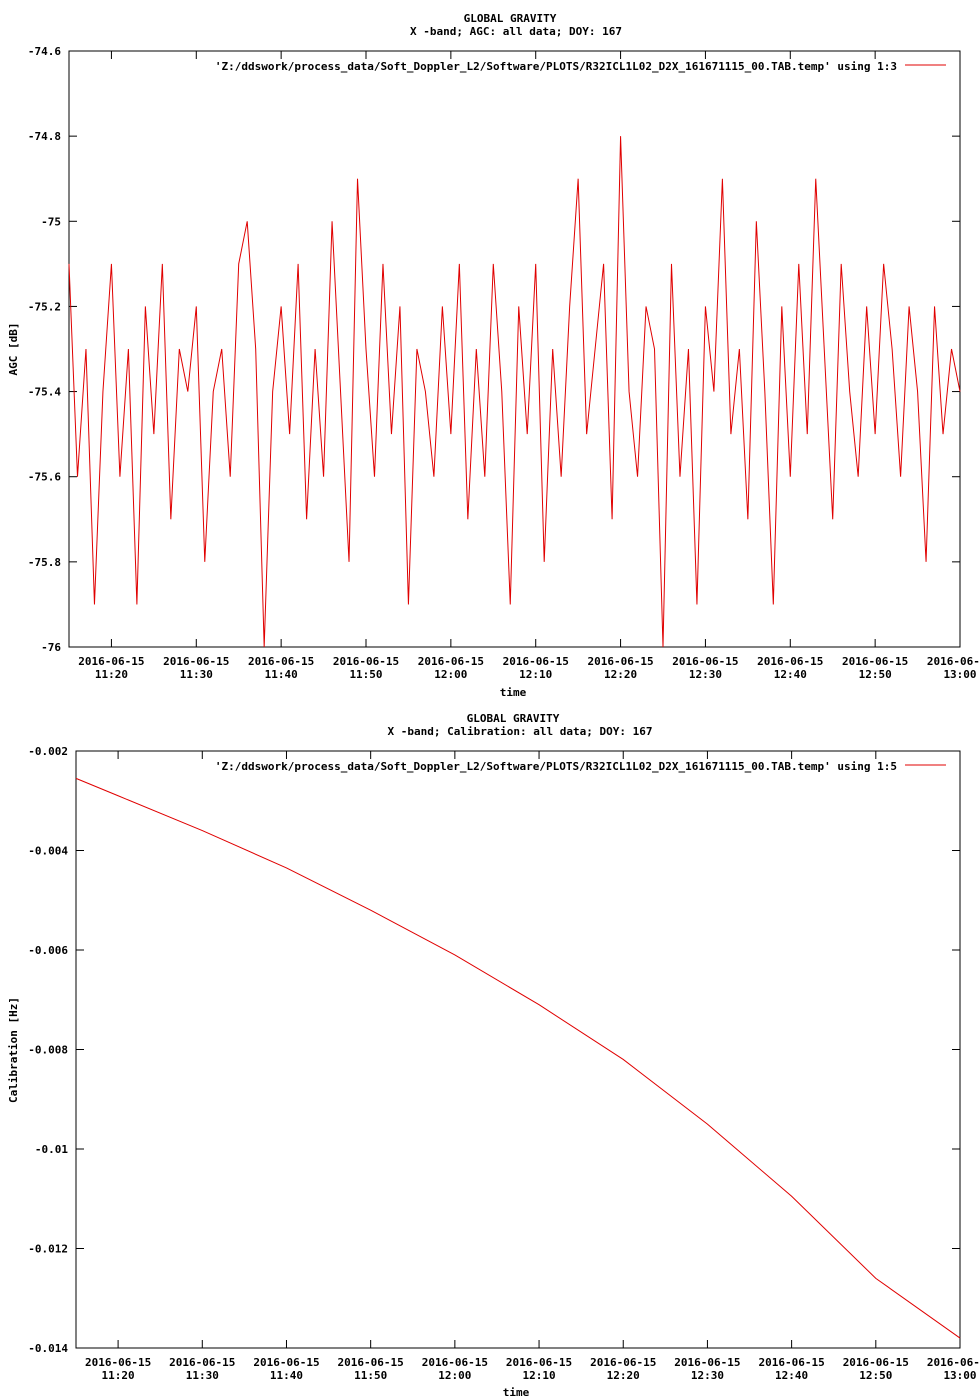 The height and width of the screenshot is (1400, 980). I want to click on y-tick-label: -75, so click(51, 221).